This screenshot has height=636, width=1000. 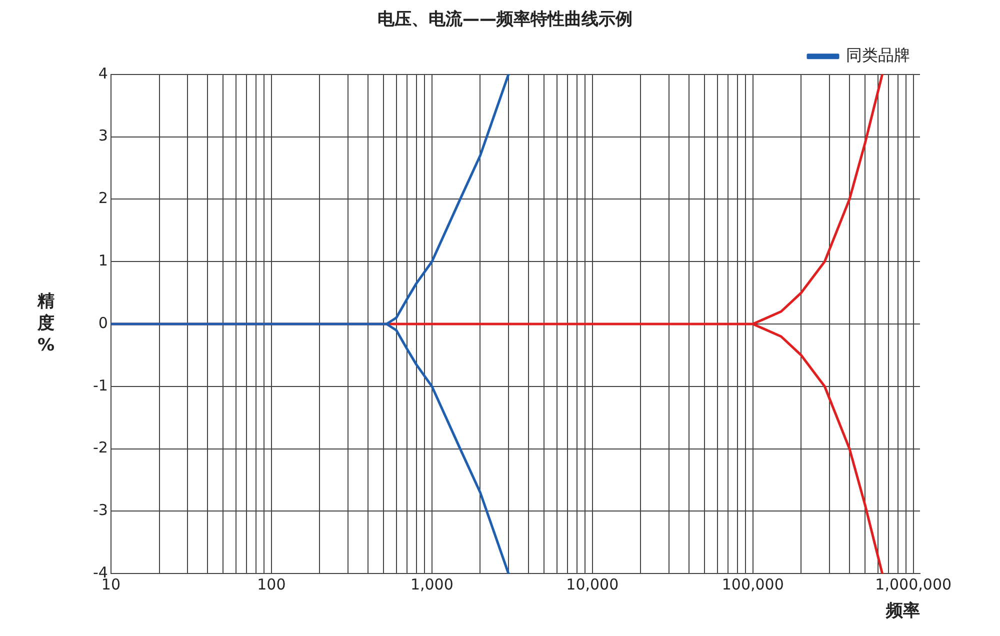 I want to click on y-tick-label: 1, so click(x=103, y=260).